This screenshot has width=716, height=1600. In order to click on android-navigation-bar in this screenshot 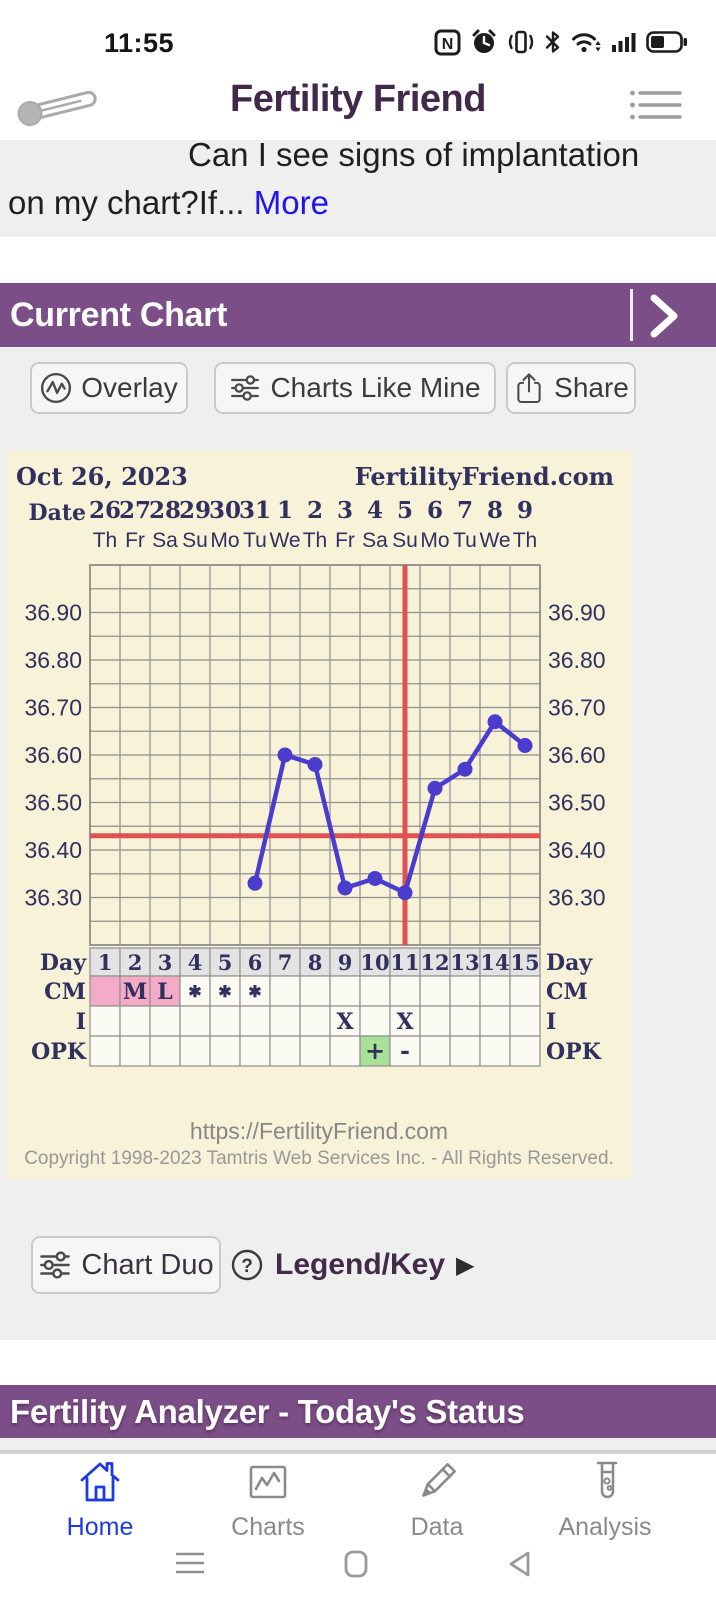, I will do `click(358, 1562)`.